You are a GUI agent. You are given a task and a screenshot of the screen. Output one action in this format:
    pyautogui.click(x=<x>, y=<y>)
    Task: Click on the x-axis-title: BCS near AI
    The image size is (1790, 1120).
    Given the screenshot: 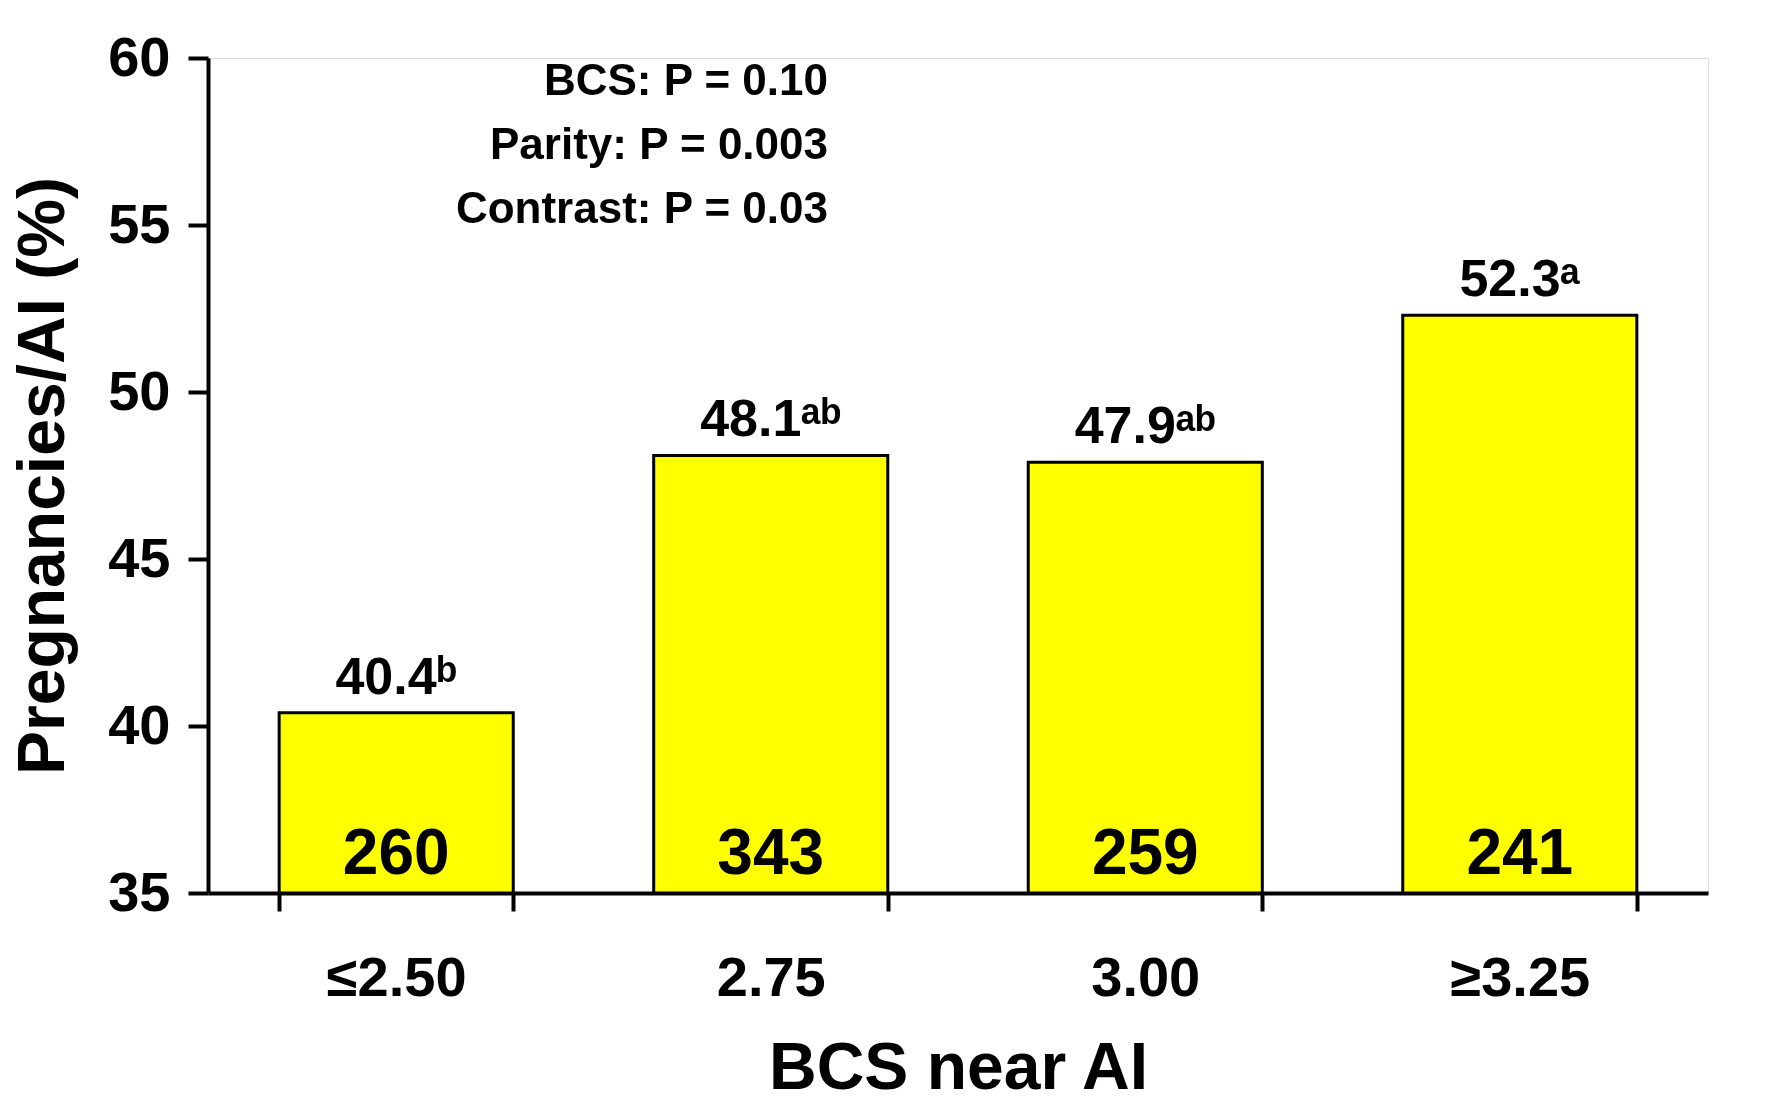 What is the action you would take?
    pyautogui.click(x=958, y=1065)
    